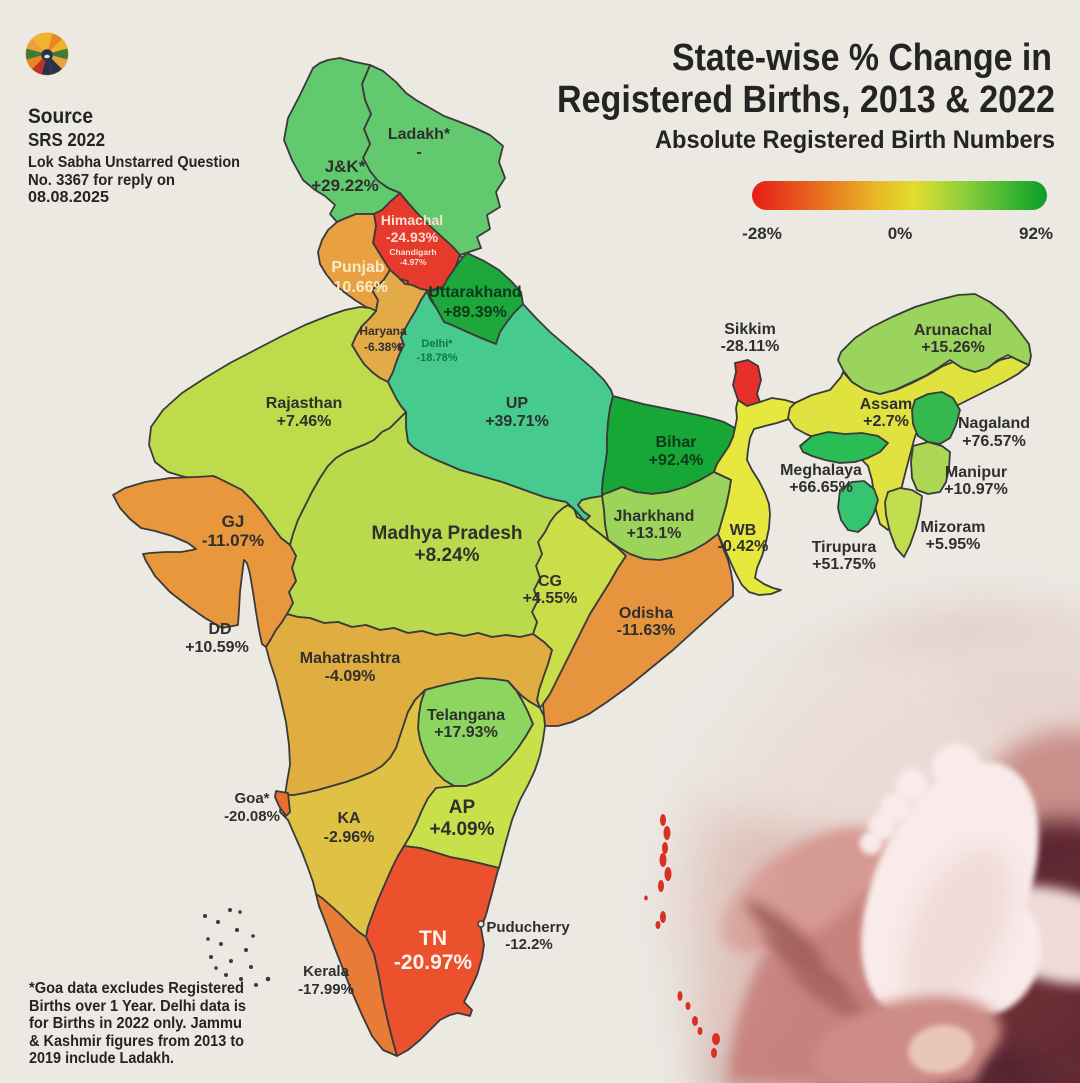  What do you see at coordinates (528, 927) in the screenshot?
I see `svg-text: Puducherry` at bounding box center [528, 927].